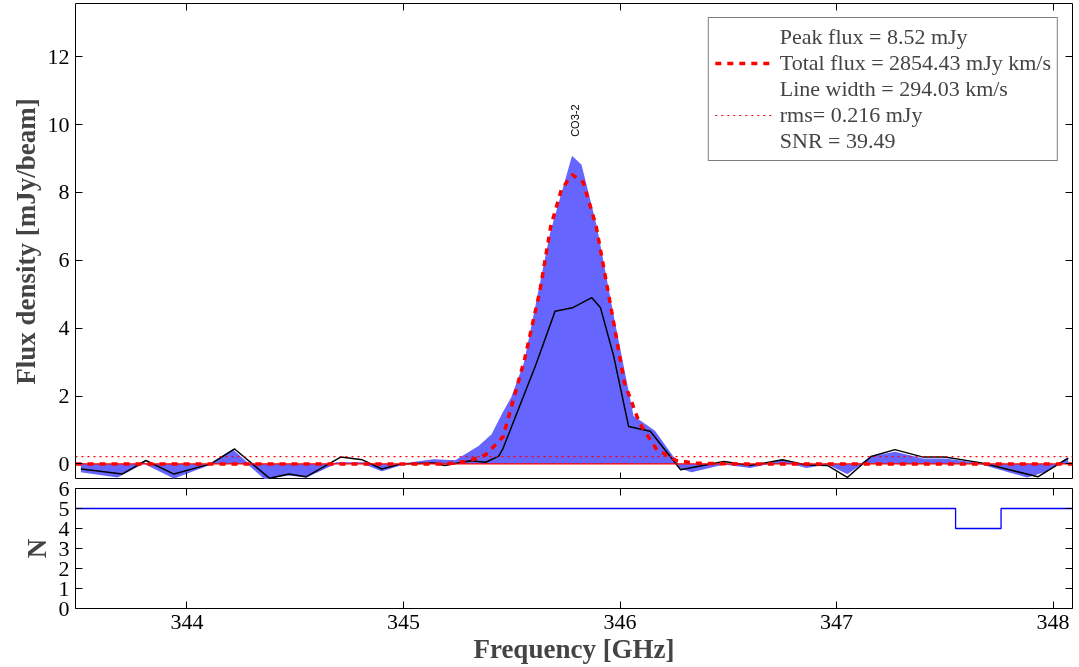 The width and height of the screenshot is (1079, 667). Describe the element at coordinates (837, 621) in the screenshot. I see `x-tick-label: 347` at that location.